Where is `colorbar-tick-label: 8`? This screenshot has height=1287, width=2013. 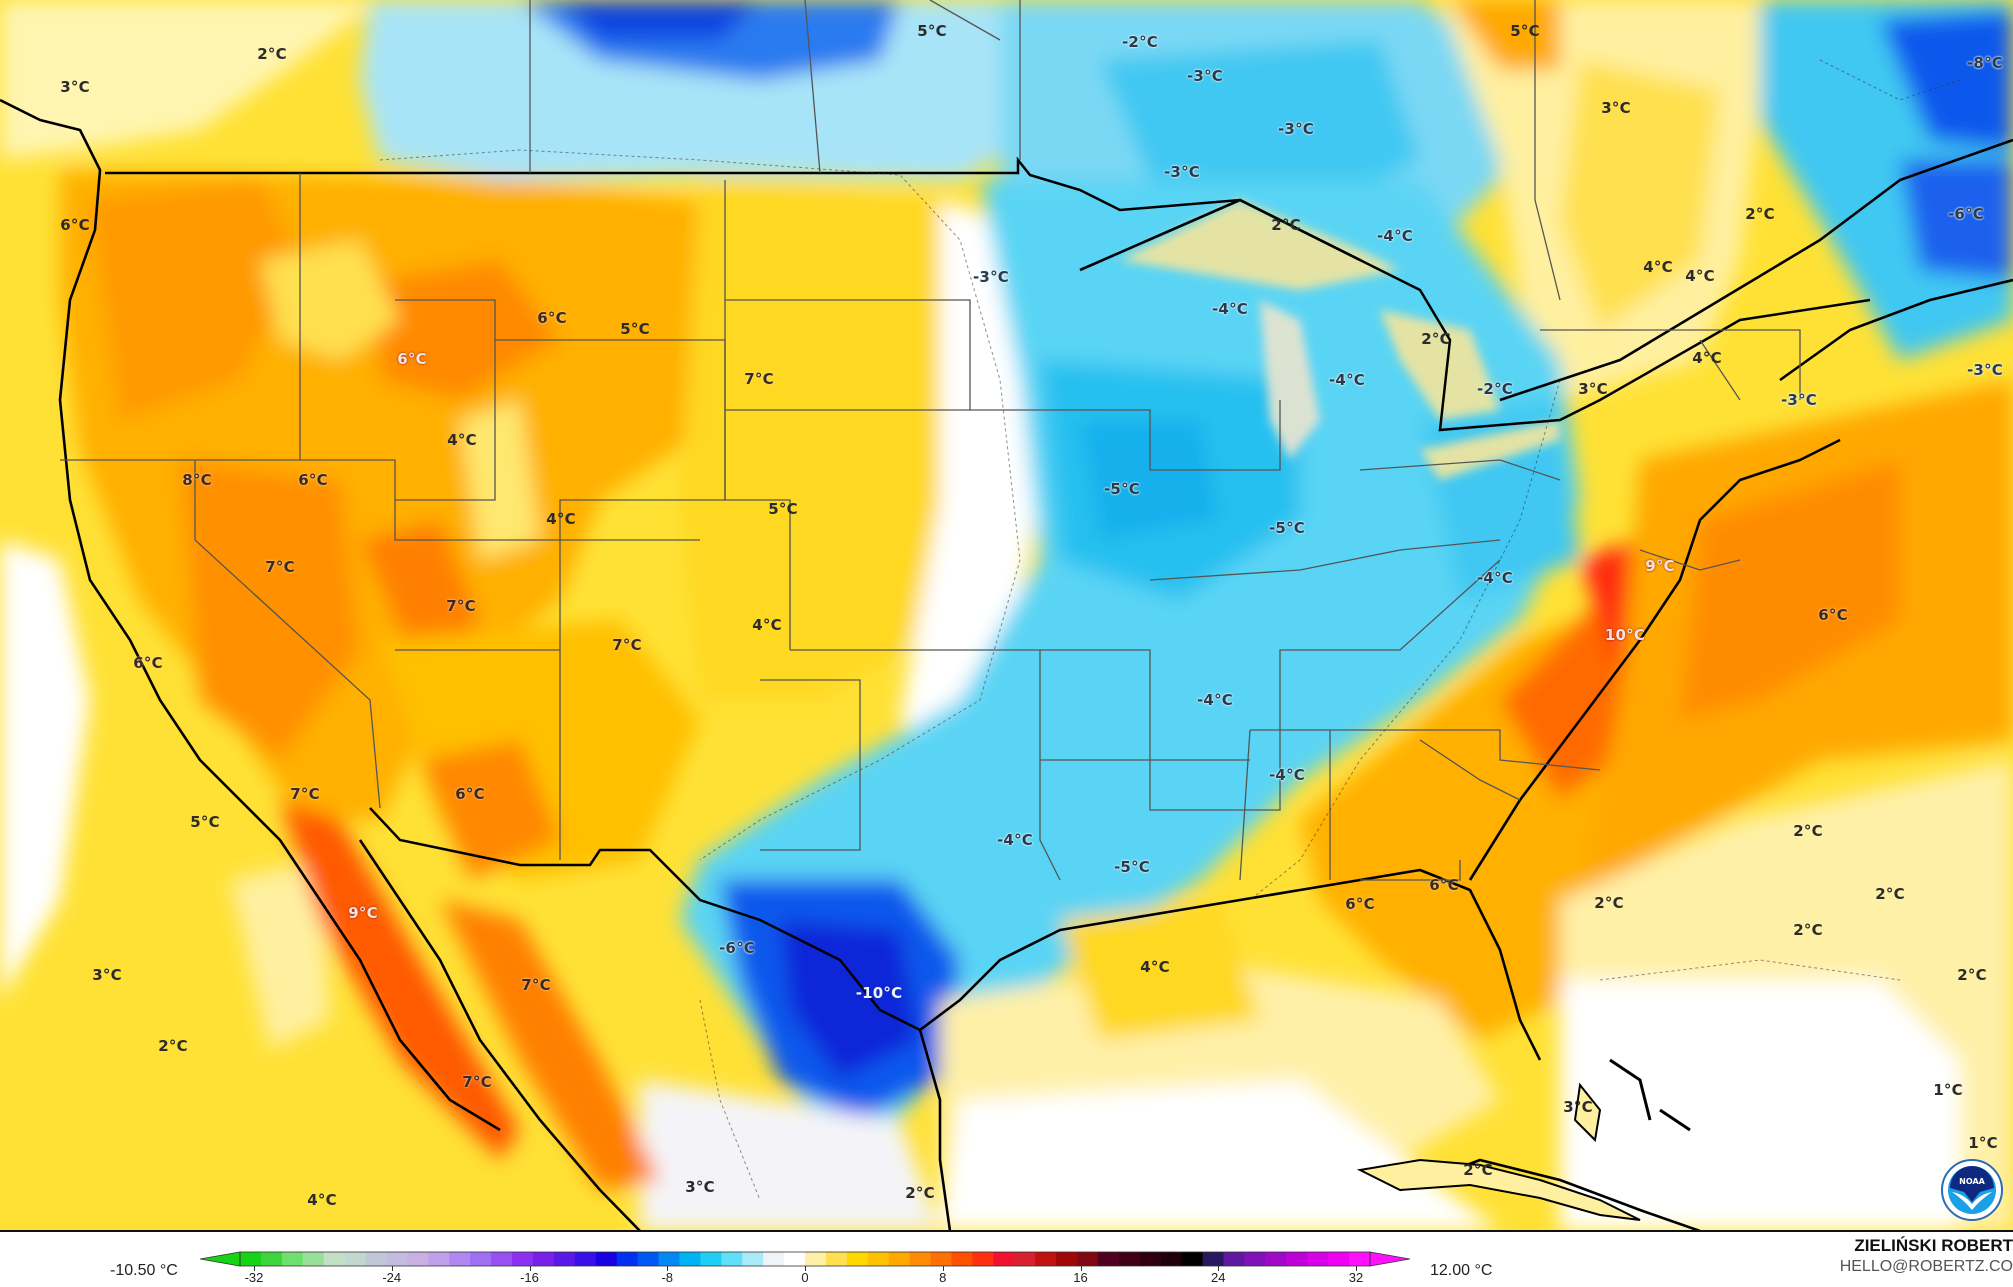 colorbar-tick-label: 8 is located at coordinates (943, 1277).